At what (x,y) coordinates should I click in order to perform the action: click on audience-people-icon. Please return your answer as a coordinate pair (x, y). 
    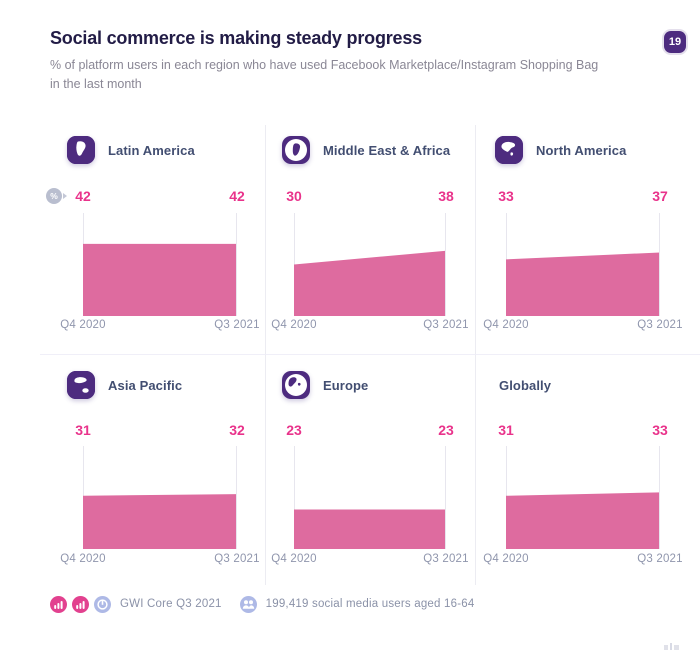
    Looking at the image, I should click on (248, 604).